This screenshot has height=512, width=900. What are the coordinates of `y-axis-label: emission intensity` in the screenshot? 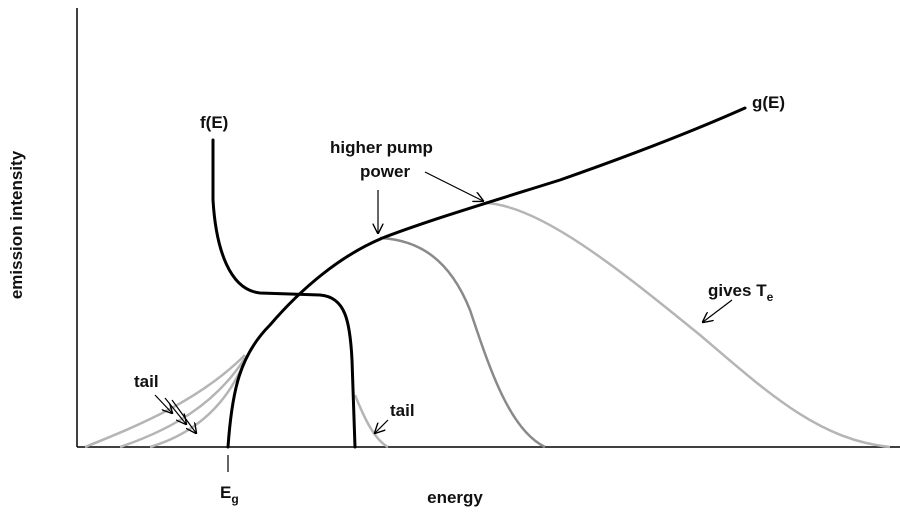 It's located at (16, 224).